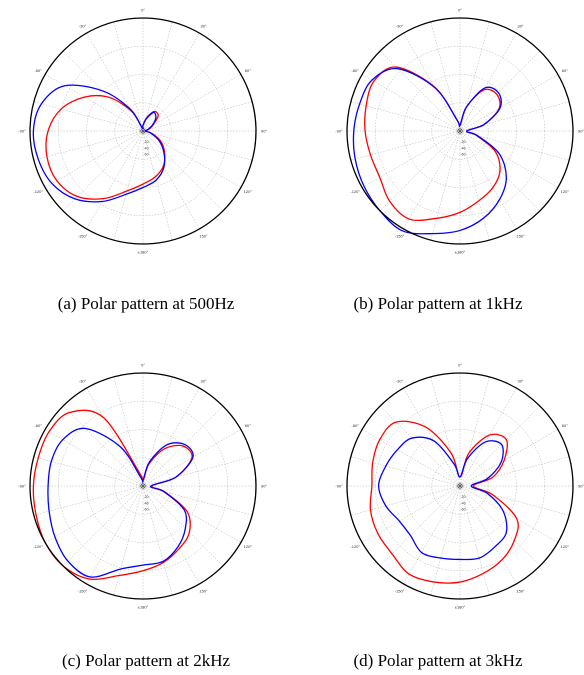 This screenshot has height=675, width=584. What do you see at coordinates (146, 303) in the screenshot?
I see `caption-a: (a) Polar pattern at 500Hz` at bounding box center [146, 303].